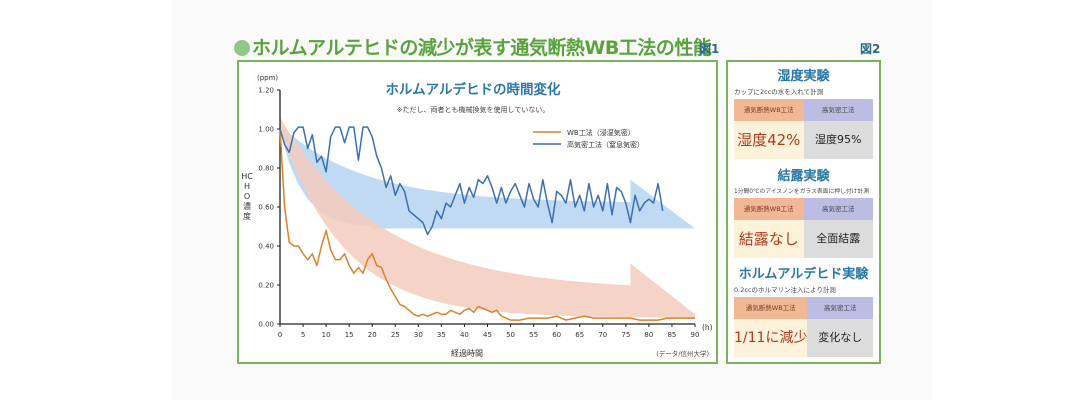 This screenshot has width=1080, height=400. I want to click on x-tick-label: 40, so click(464, 335).